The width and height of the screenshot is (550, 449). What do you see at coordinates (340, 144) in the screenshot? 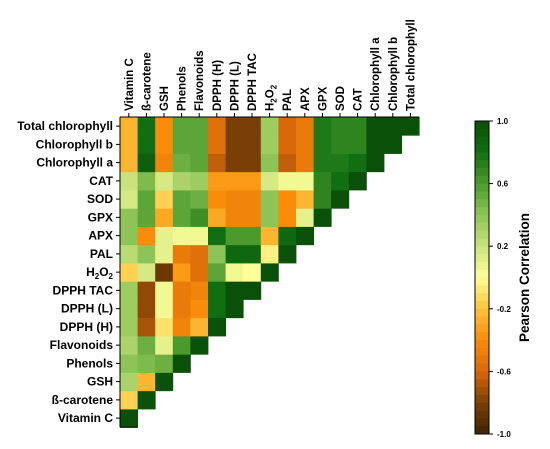
I see `heatmap-cell: Chlorophyll b / SOD: 0.7` at bounding box center [340, 144].